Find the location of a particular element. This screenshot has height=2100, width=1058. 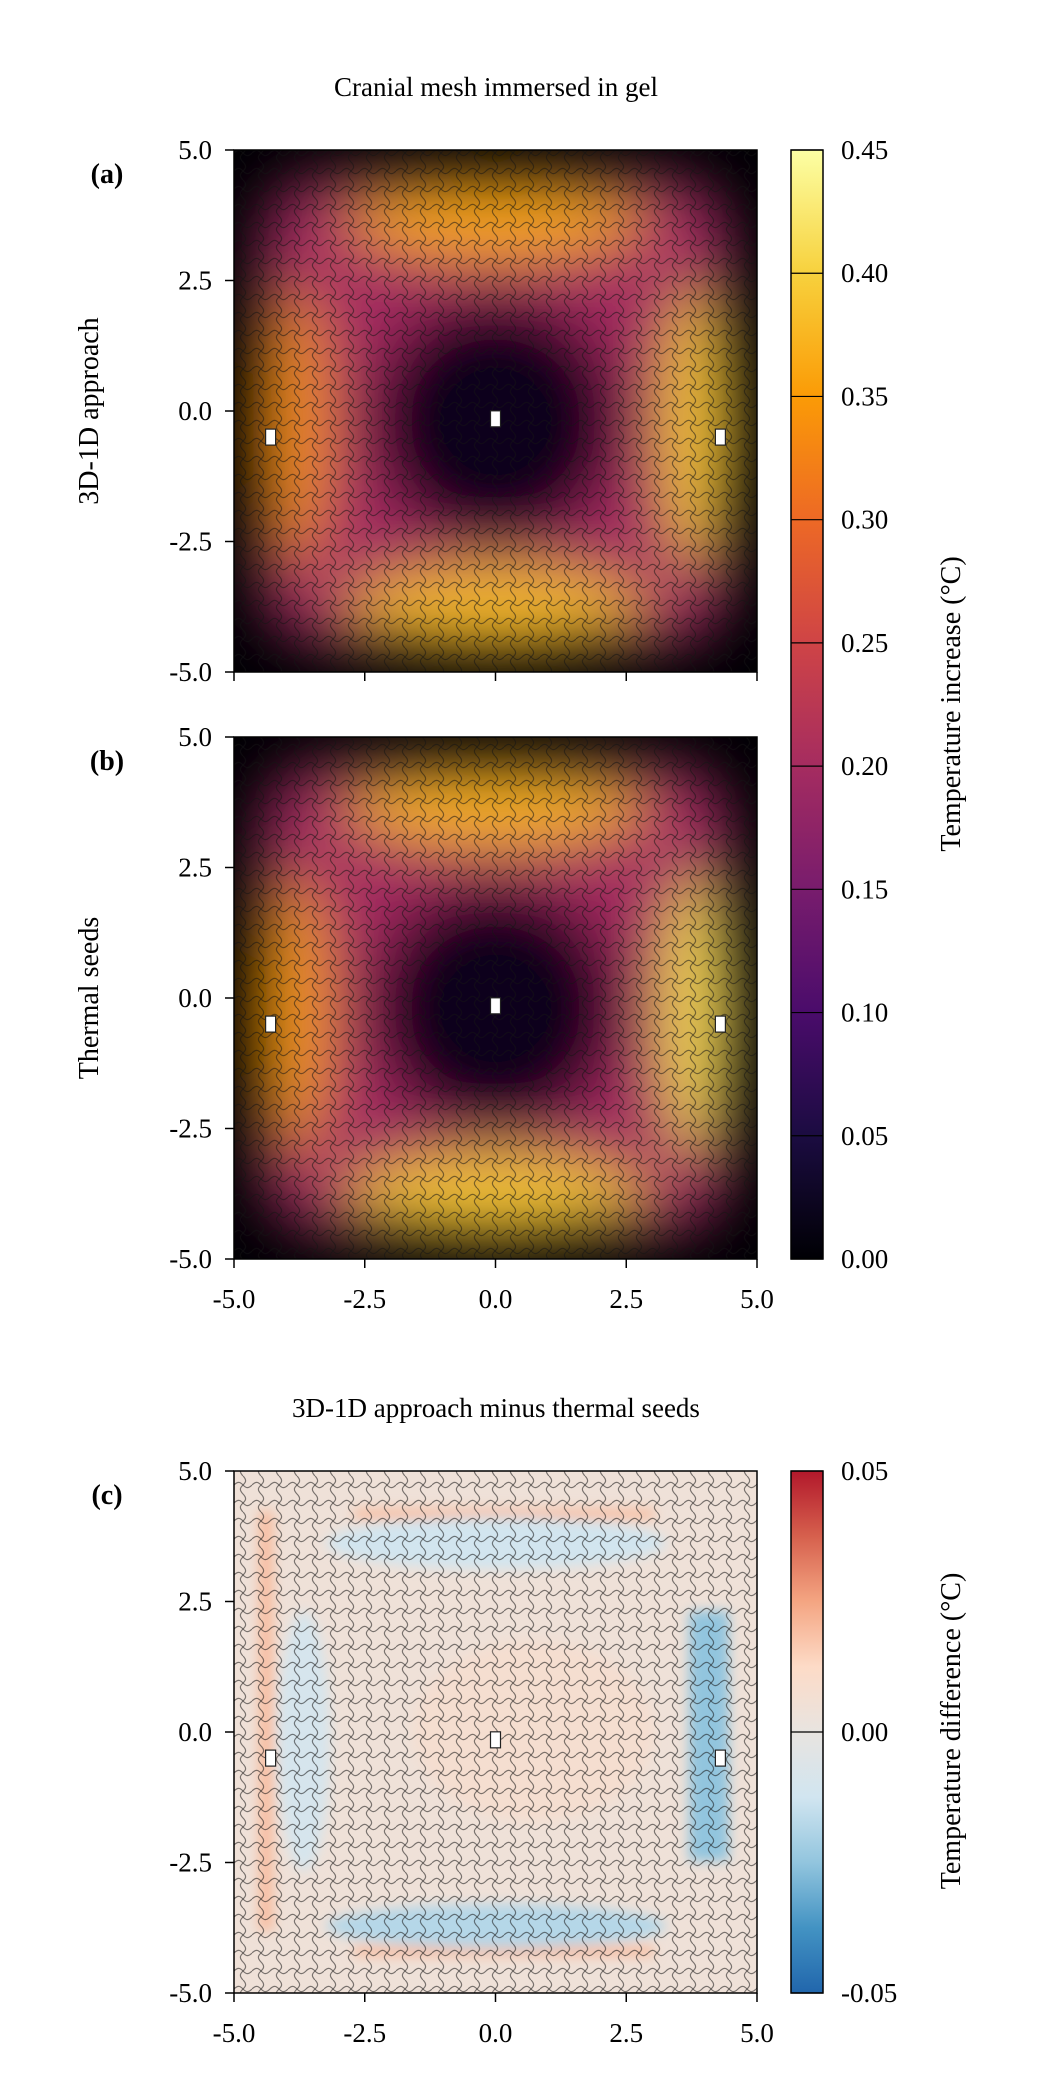

colorbar-tick-label: 0.10 is located at coordinates (864, 1013).